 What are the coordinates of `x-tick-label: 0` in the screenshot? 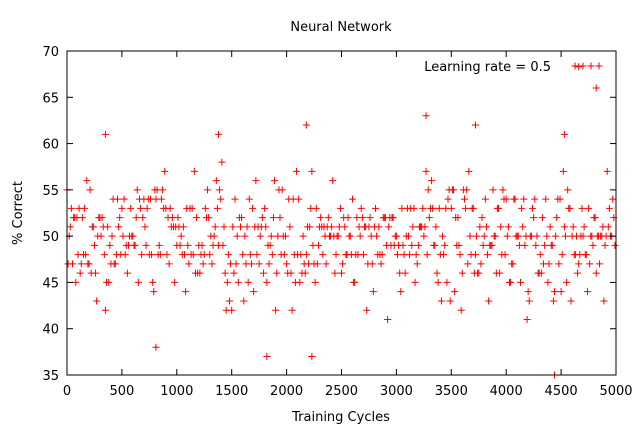 It's located at (67, 391).